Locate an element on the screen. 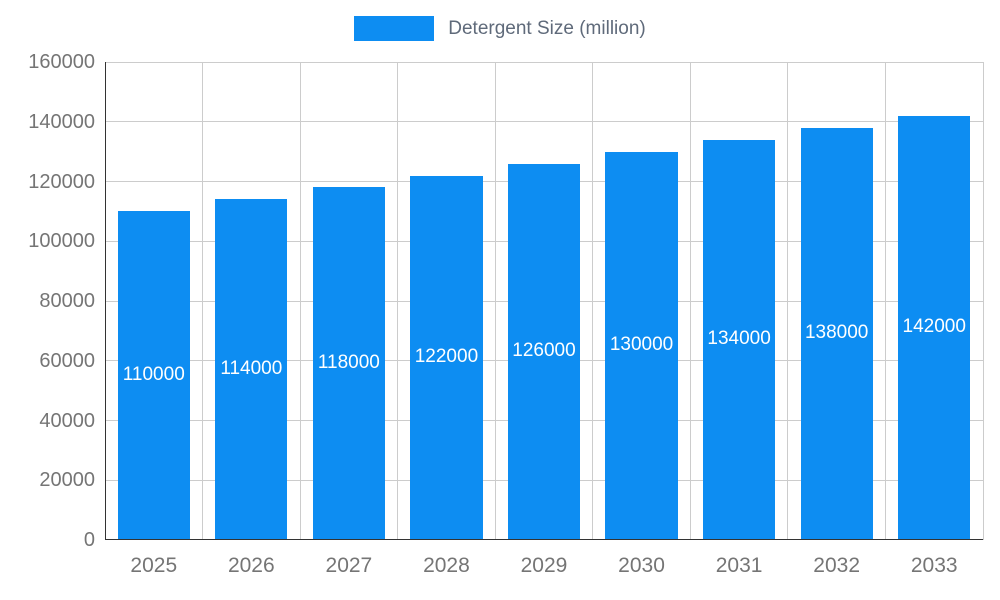  x-tick-label: 2030 is located at coordinates (641, 565).